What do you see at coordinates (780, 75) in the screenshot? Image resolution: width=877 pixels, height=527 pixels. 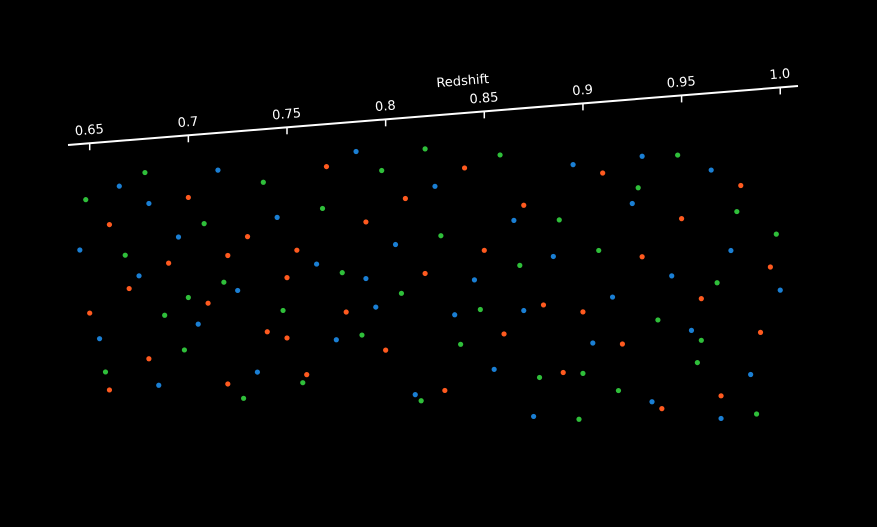 I see `x-tick-label: 1.0` at bounding box center [780, 75].